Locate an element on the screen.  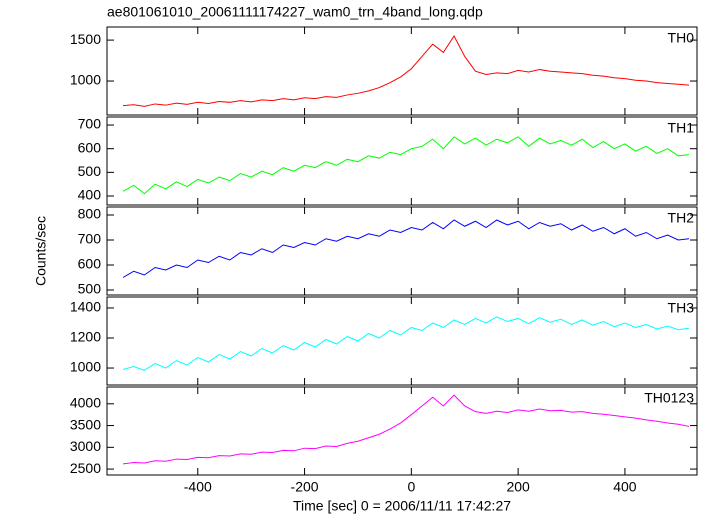
y-tick-label: 3500 is located at coordinates (85, 424).